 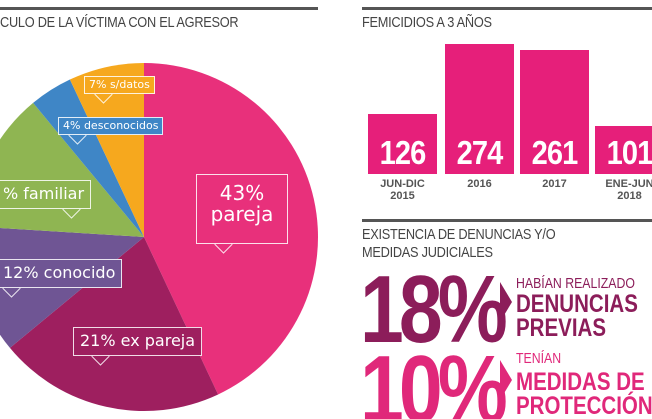 I want to click on label-pareja: 43% pareja, so click(x=242, y=214).